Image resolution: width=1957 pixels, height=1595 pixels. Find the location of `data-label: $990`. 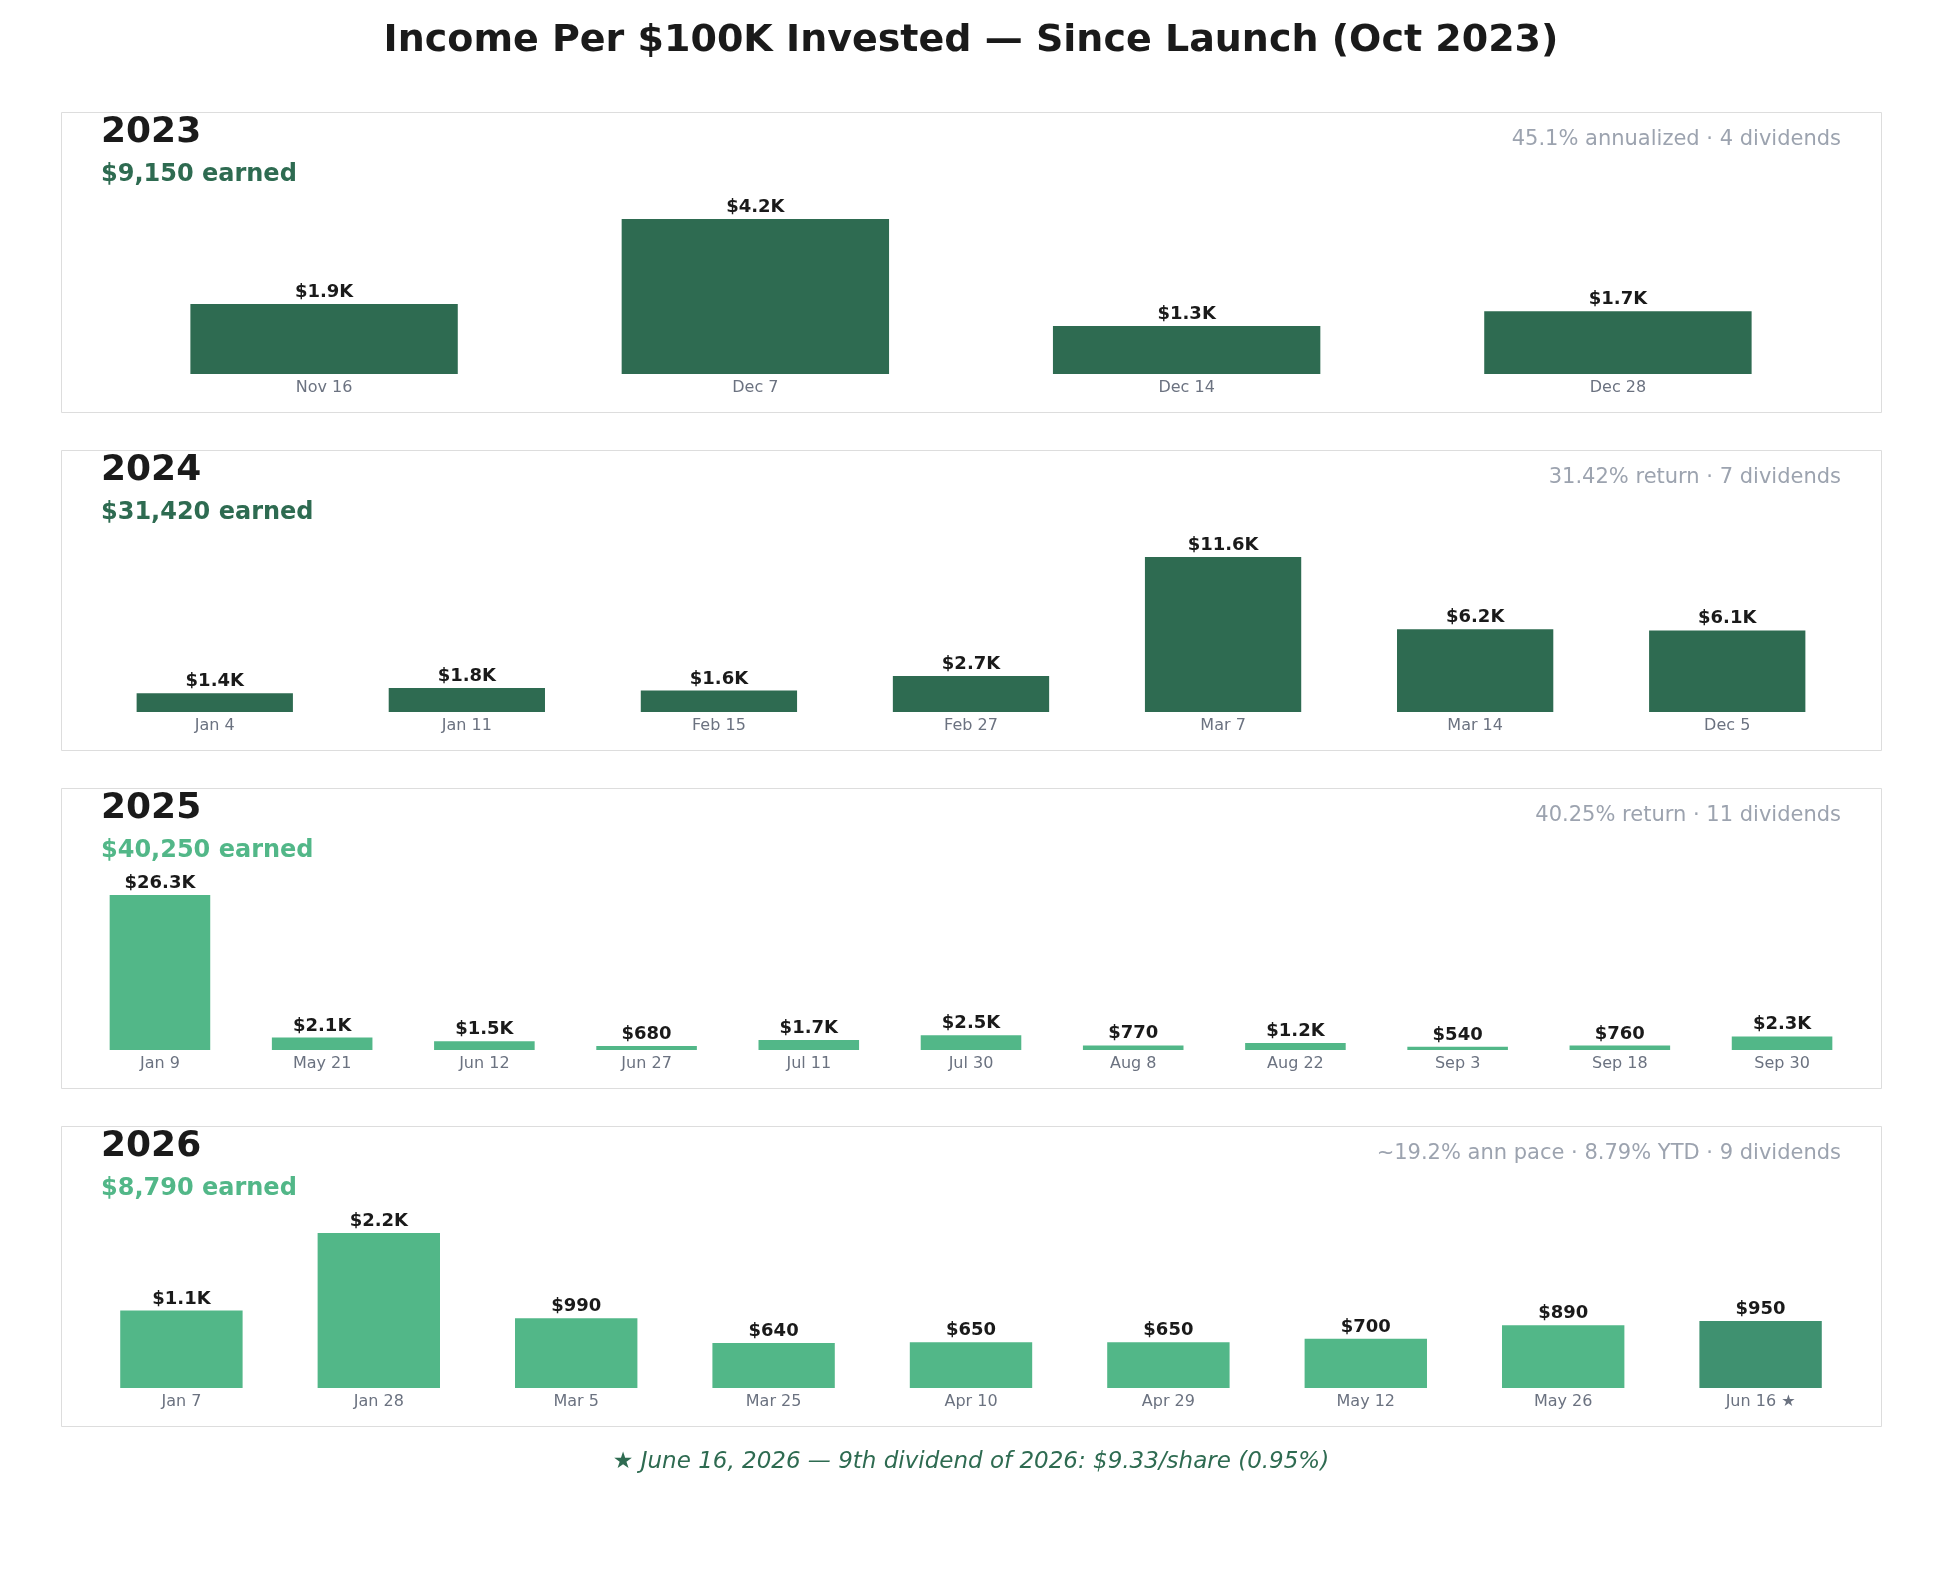

data-label: $990 is located at coordinates (576, 1305).